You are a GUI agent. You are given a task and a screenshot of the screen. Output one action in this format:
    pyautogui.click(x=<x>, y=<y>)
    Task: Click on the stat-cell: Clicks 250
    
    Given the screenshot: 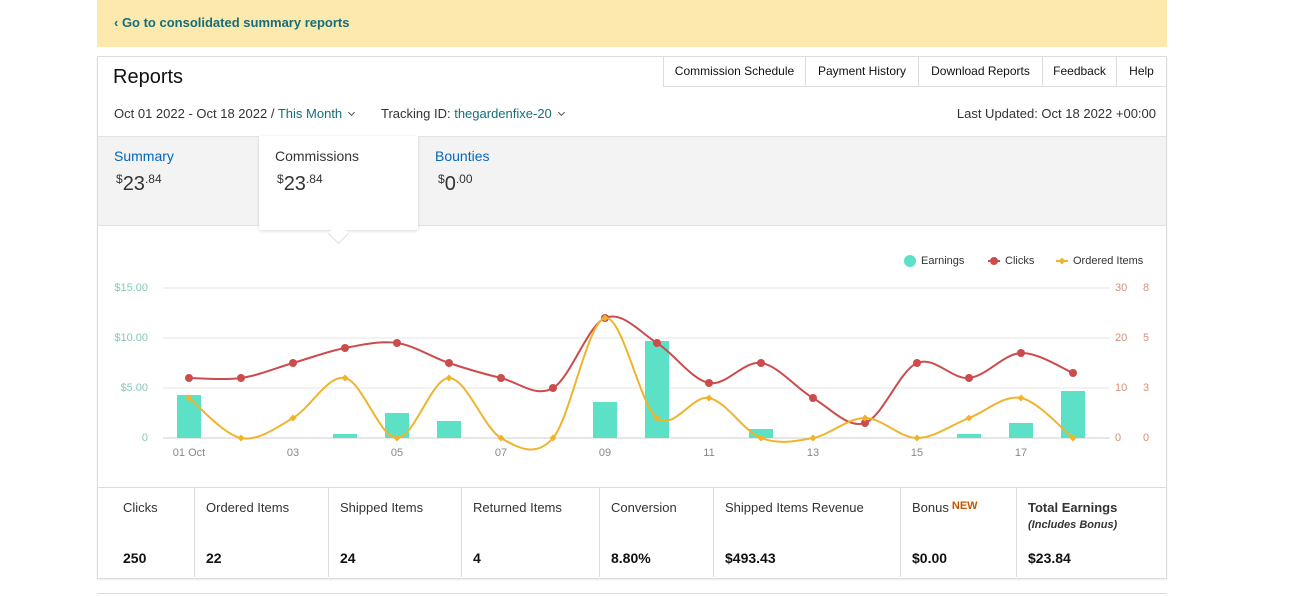 What is the action you would take?
    pyautogui.click(x=146, y=532)
    